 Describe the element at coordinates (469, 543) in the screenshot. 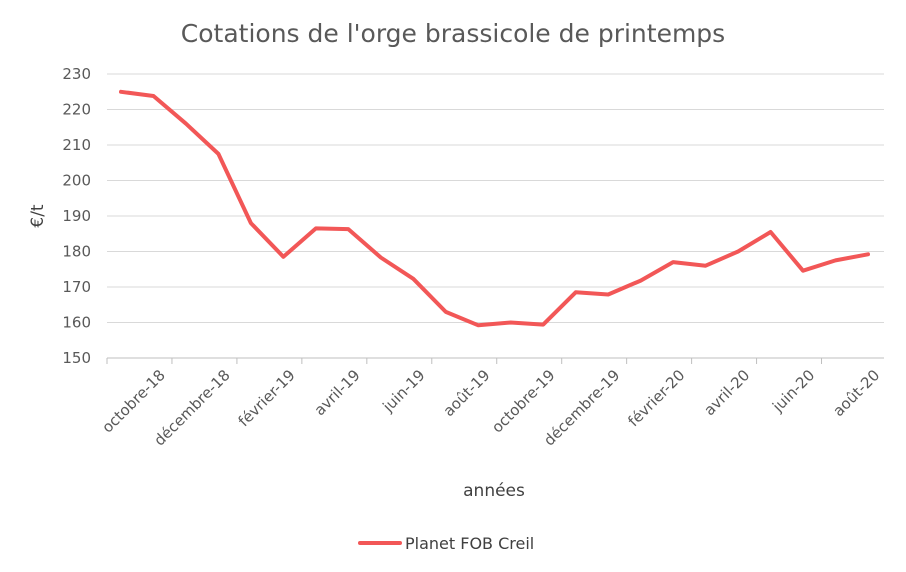

I see `legend-label: Planet FOB Creil` at that location.